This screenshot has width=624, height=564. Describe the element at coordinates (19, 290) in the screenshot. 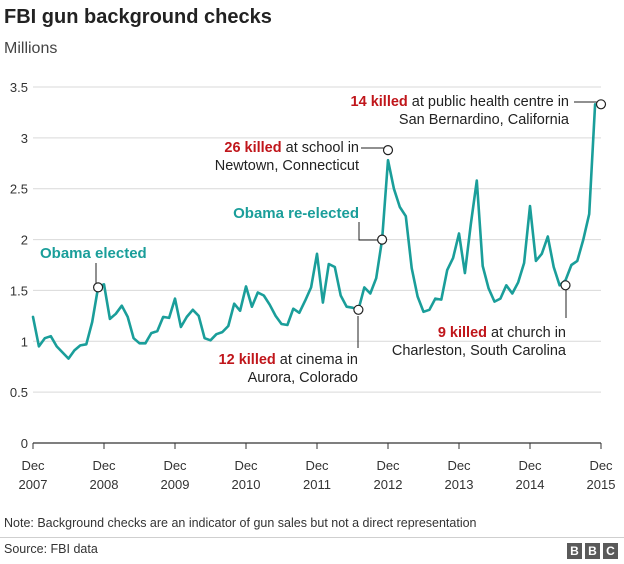

I see `y-tick-label: 1.5` at that location.